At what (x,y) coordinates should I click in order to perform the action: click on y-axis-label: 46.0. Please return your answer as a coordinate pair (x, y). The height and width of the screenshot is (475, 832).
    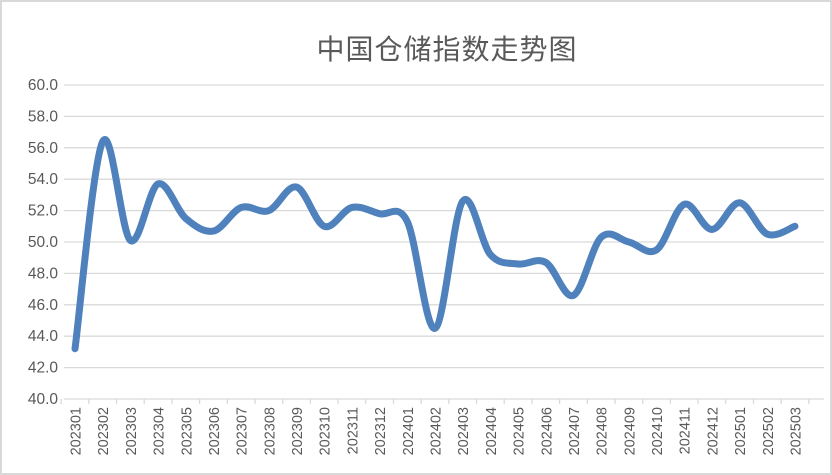
    Looking at the image, I should click on (43, 305).